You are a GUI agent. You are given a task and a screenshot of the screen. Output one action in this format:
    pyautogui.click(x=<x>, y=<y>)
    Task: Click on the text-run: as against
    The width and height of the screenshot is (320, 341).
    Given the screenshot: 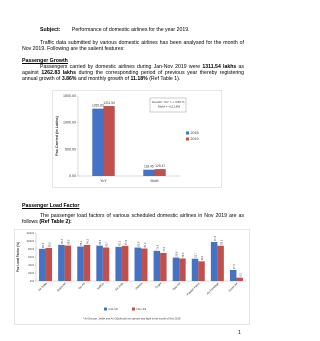 What is the action you would take?
    pyautogui.click(x=133, y=70)
    